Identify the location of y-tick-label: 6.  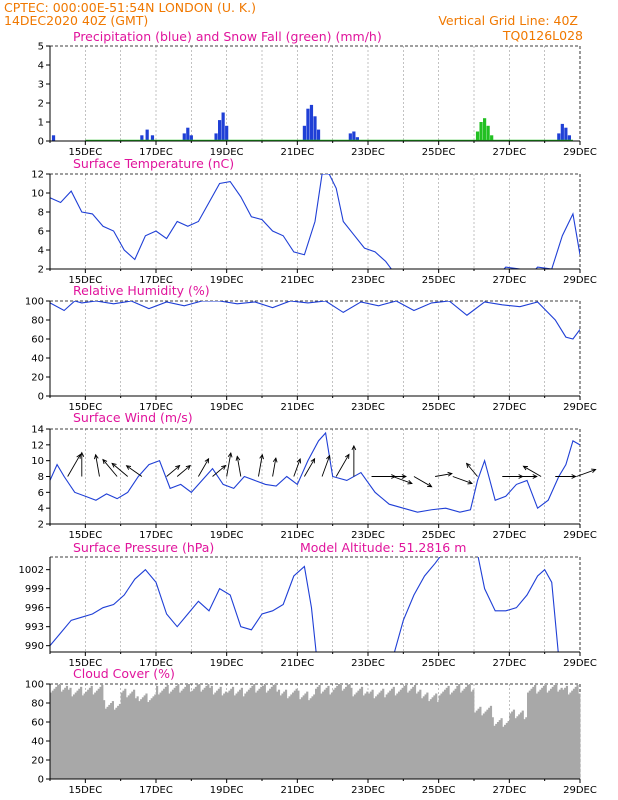
(41, 232).